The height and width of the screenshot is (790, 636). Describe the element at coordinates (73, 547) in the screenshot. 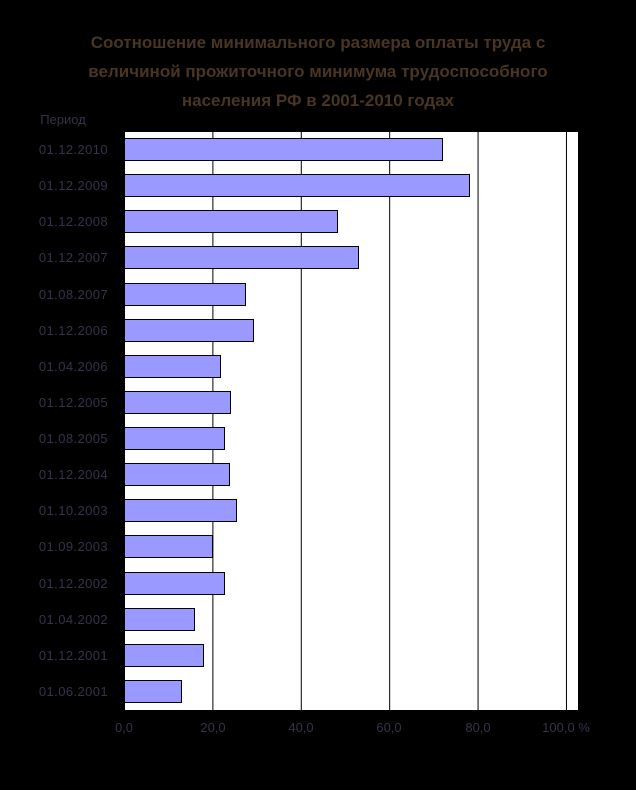

I see `category-label: 01.09.2003` at that location.